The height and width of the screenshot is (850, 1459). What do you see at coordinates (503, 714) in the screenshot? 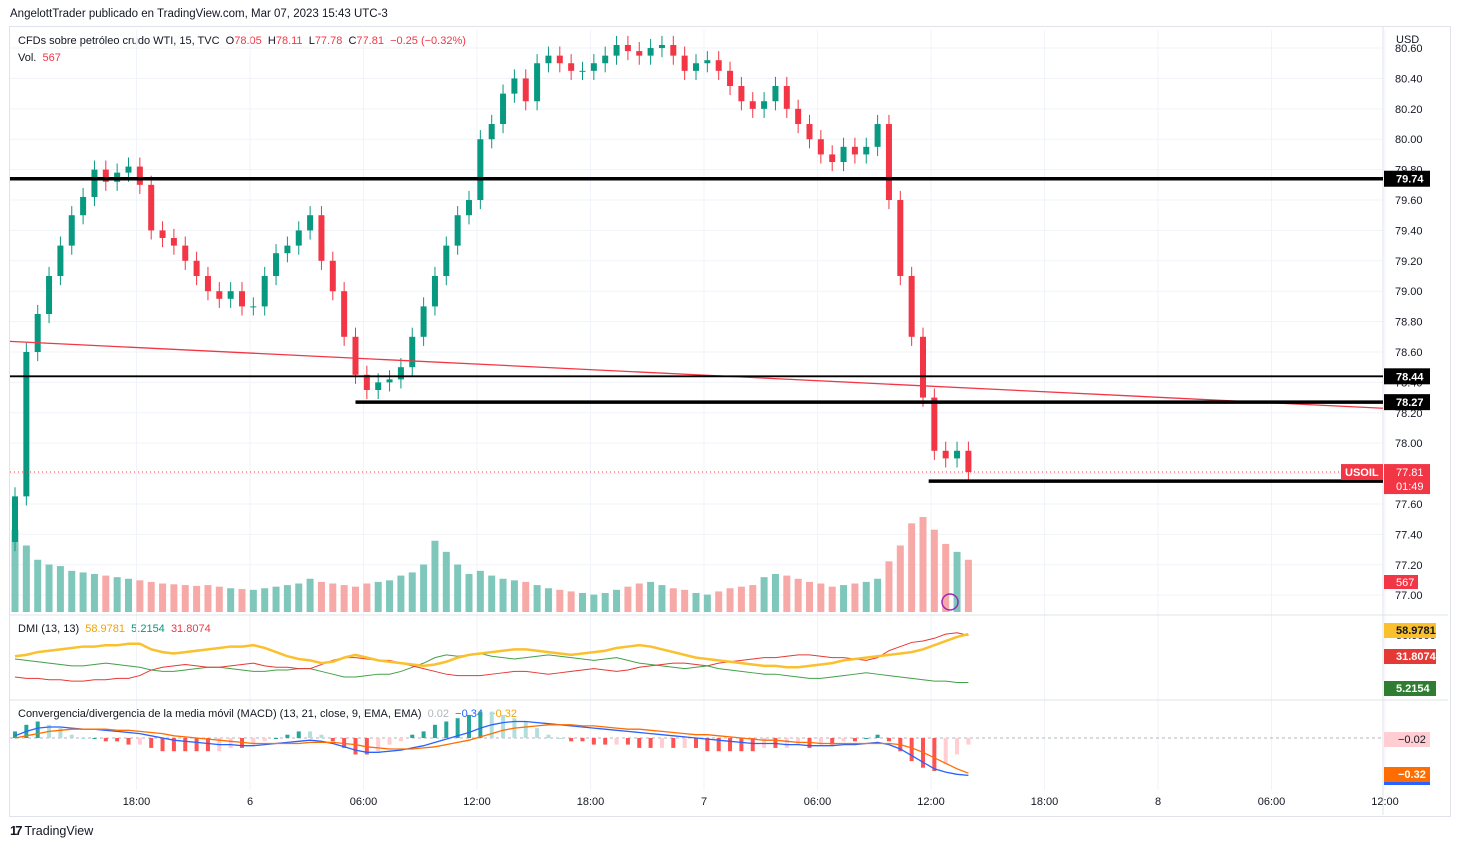
I see `macd-signal-value: −0.32` at bounding box center [503, 714].